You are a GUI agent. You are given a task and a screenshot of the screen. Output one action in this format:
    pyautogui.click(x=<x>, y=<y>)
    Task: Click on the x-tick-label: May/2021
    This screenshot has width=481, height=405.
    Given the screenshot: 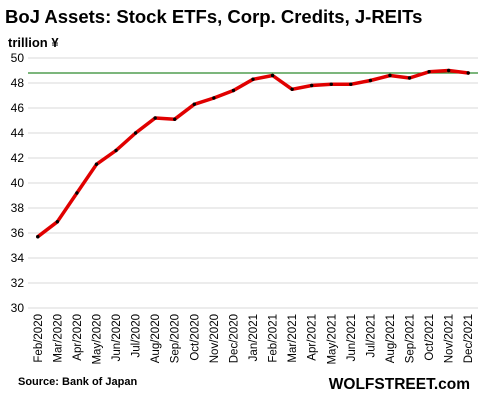 What is the action you would take?
    pyautogui.click(x=332, y=339)
    